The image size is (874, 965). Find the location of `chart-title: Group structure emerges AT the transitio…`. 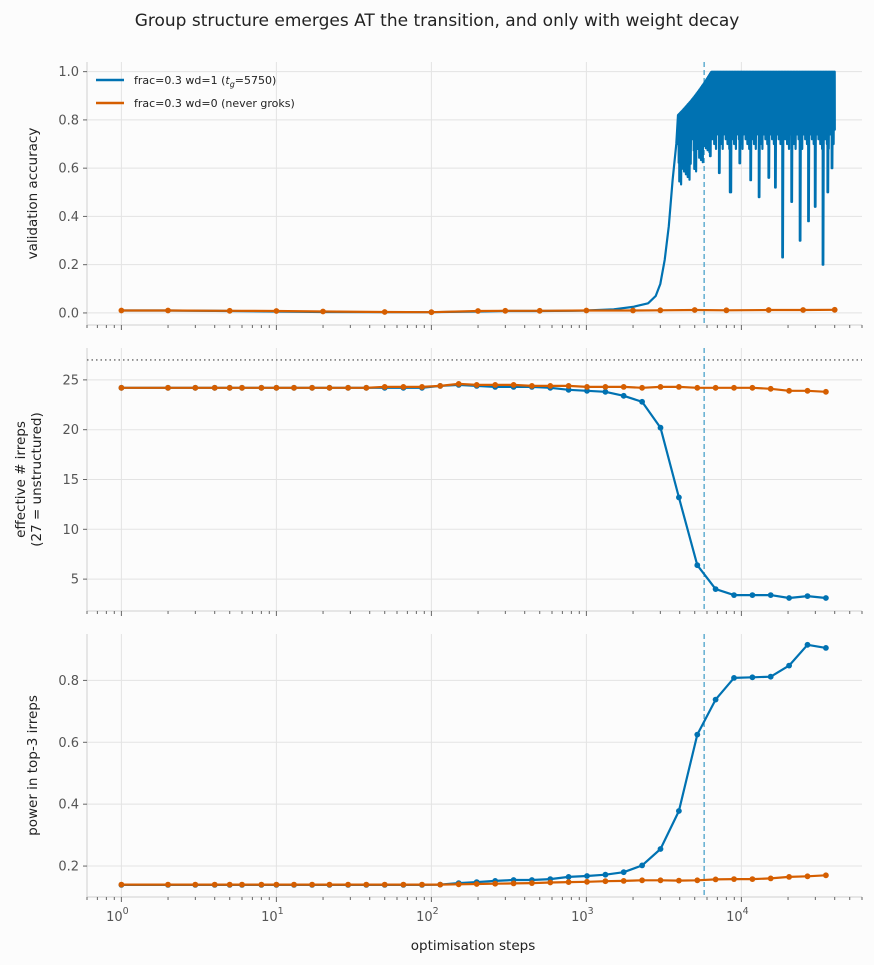

chart-title: Group structure emerges AT the transitio… is located at coordinates (437, 21).